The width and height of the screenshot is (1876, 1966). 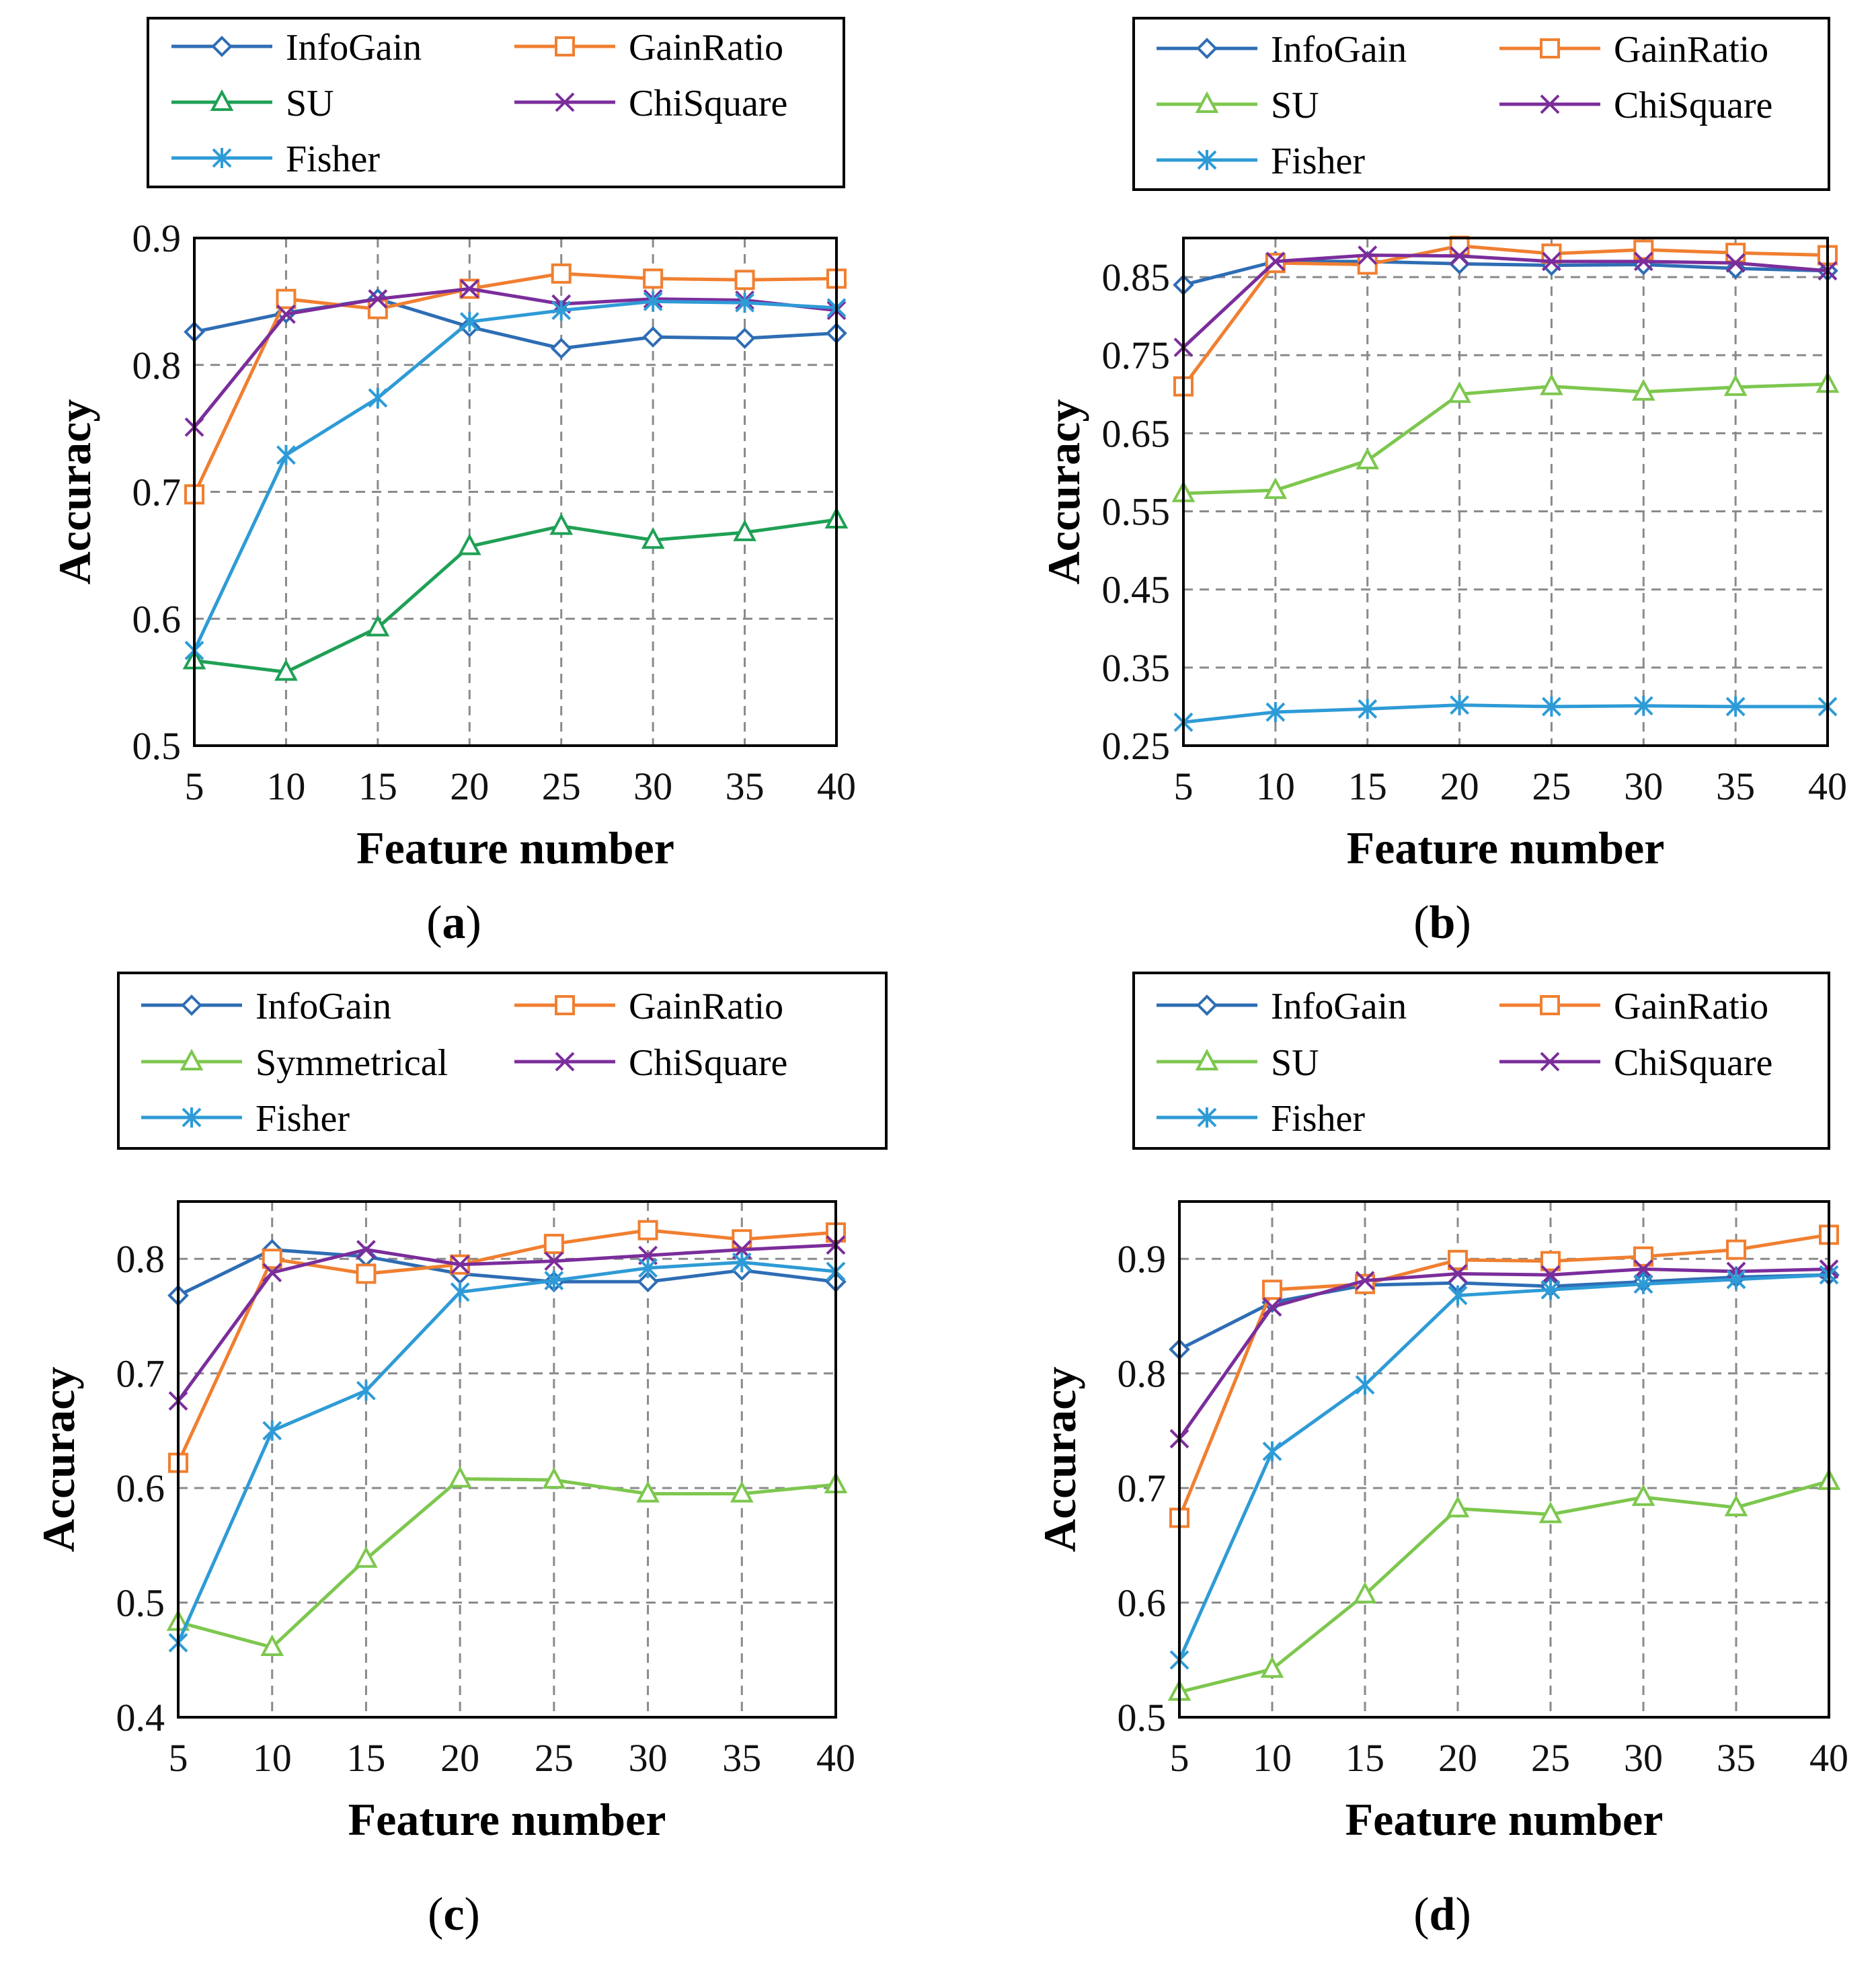 I want to click on series-fisher, so click(x=1504, y=1467).